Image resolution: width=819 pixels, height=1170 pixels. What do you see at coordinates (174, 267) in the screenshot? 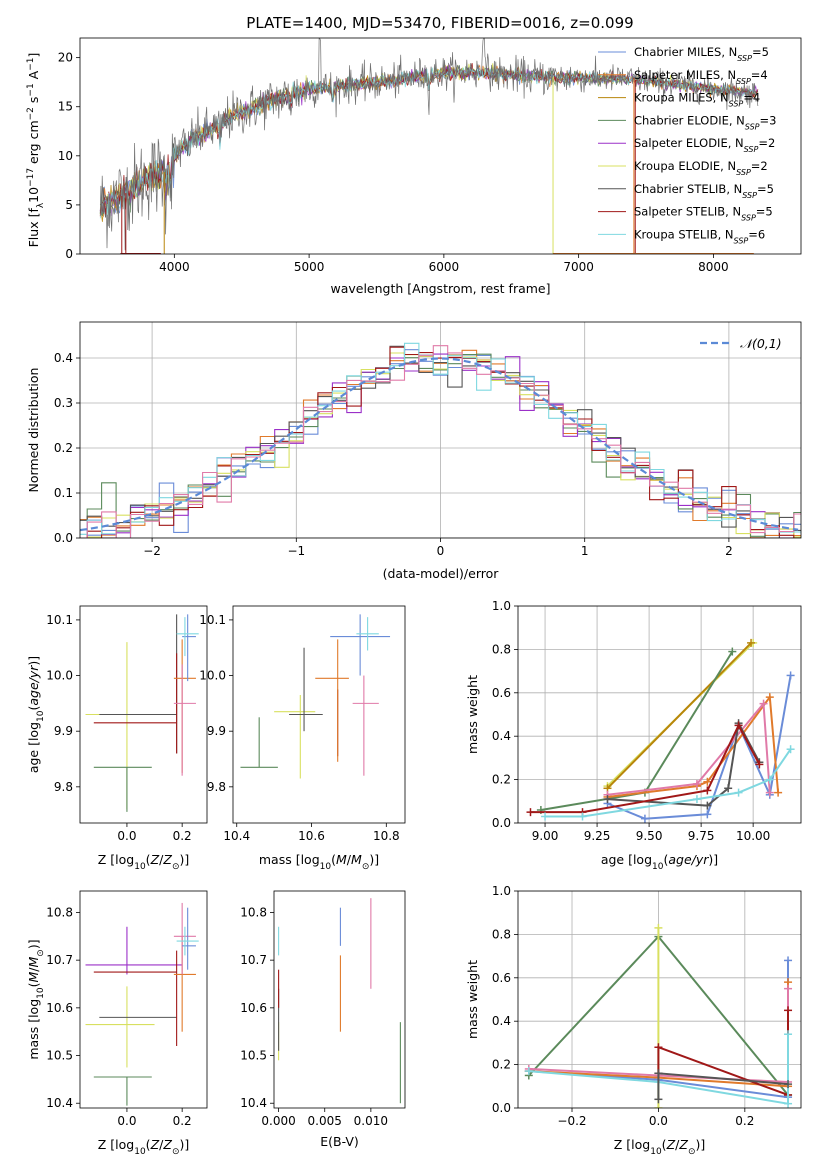
I see `x-tick-label: 4000` at bounding box center [174, 267].